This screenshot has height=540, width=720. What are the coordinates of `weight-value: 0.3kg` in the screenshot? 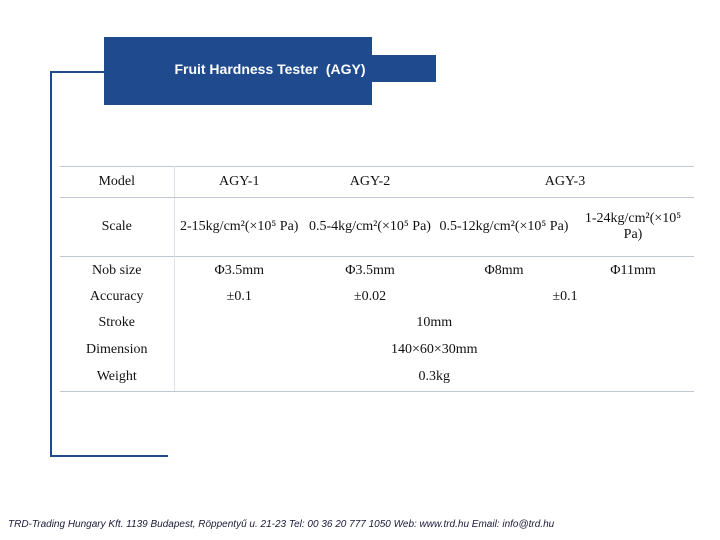 It's located at (434, 377).